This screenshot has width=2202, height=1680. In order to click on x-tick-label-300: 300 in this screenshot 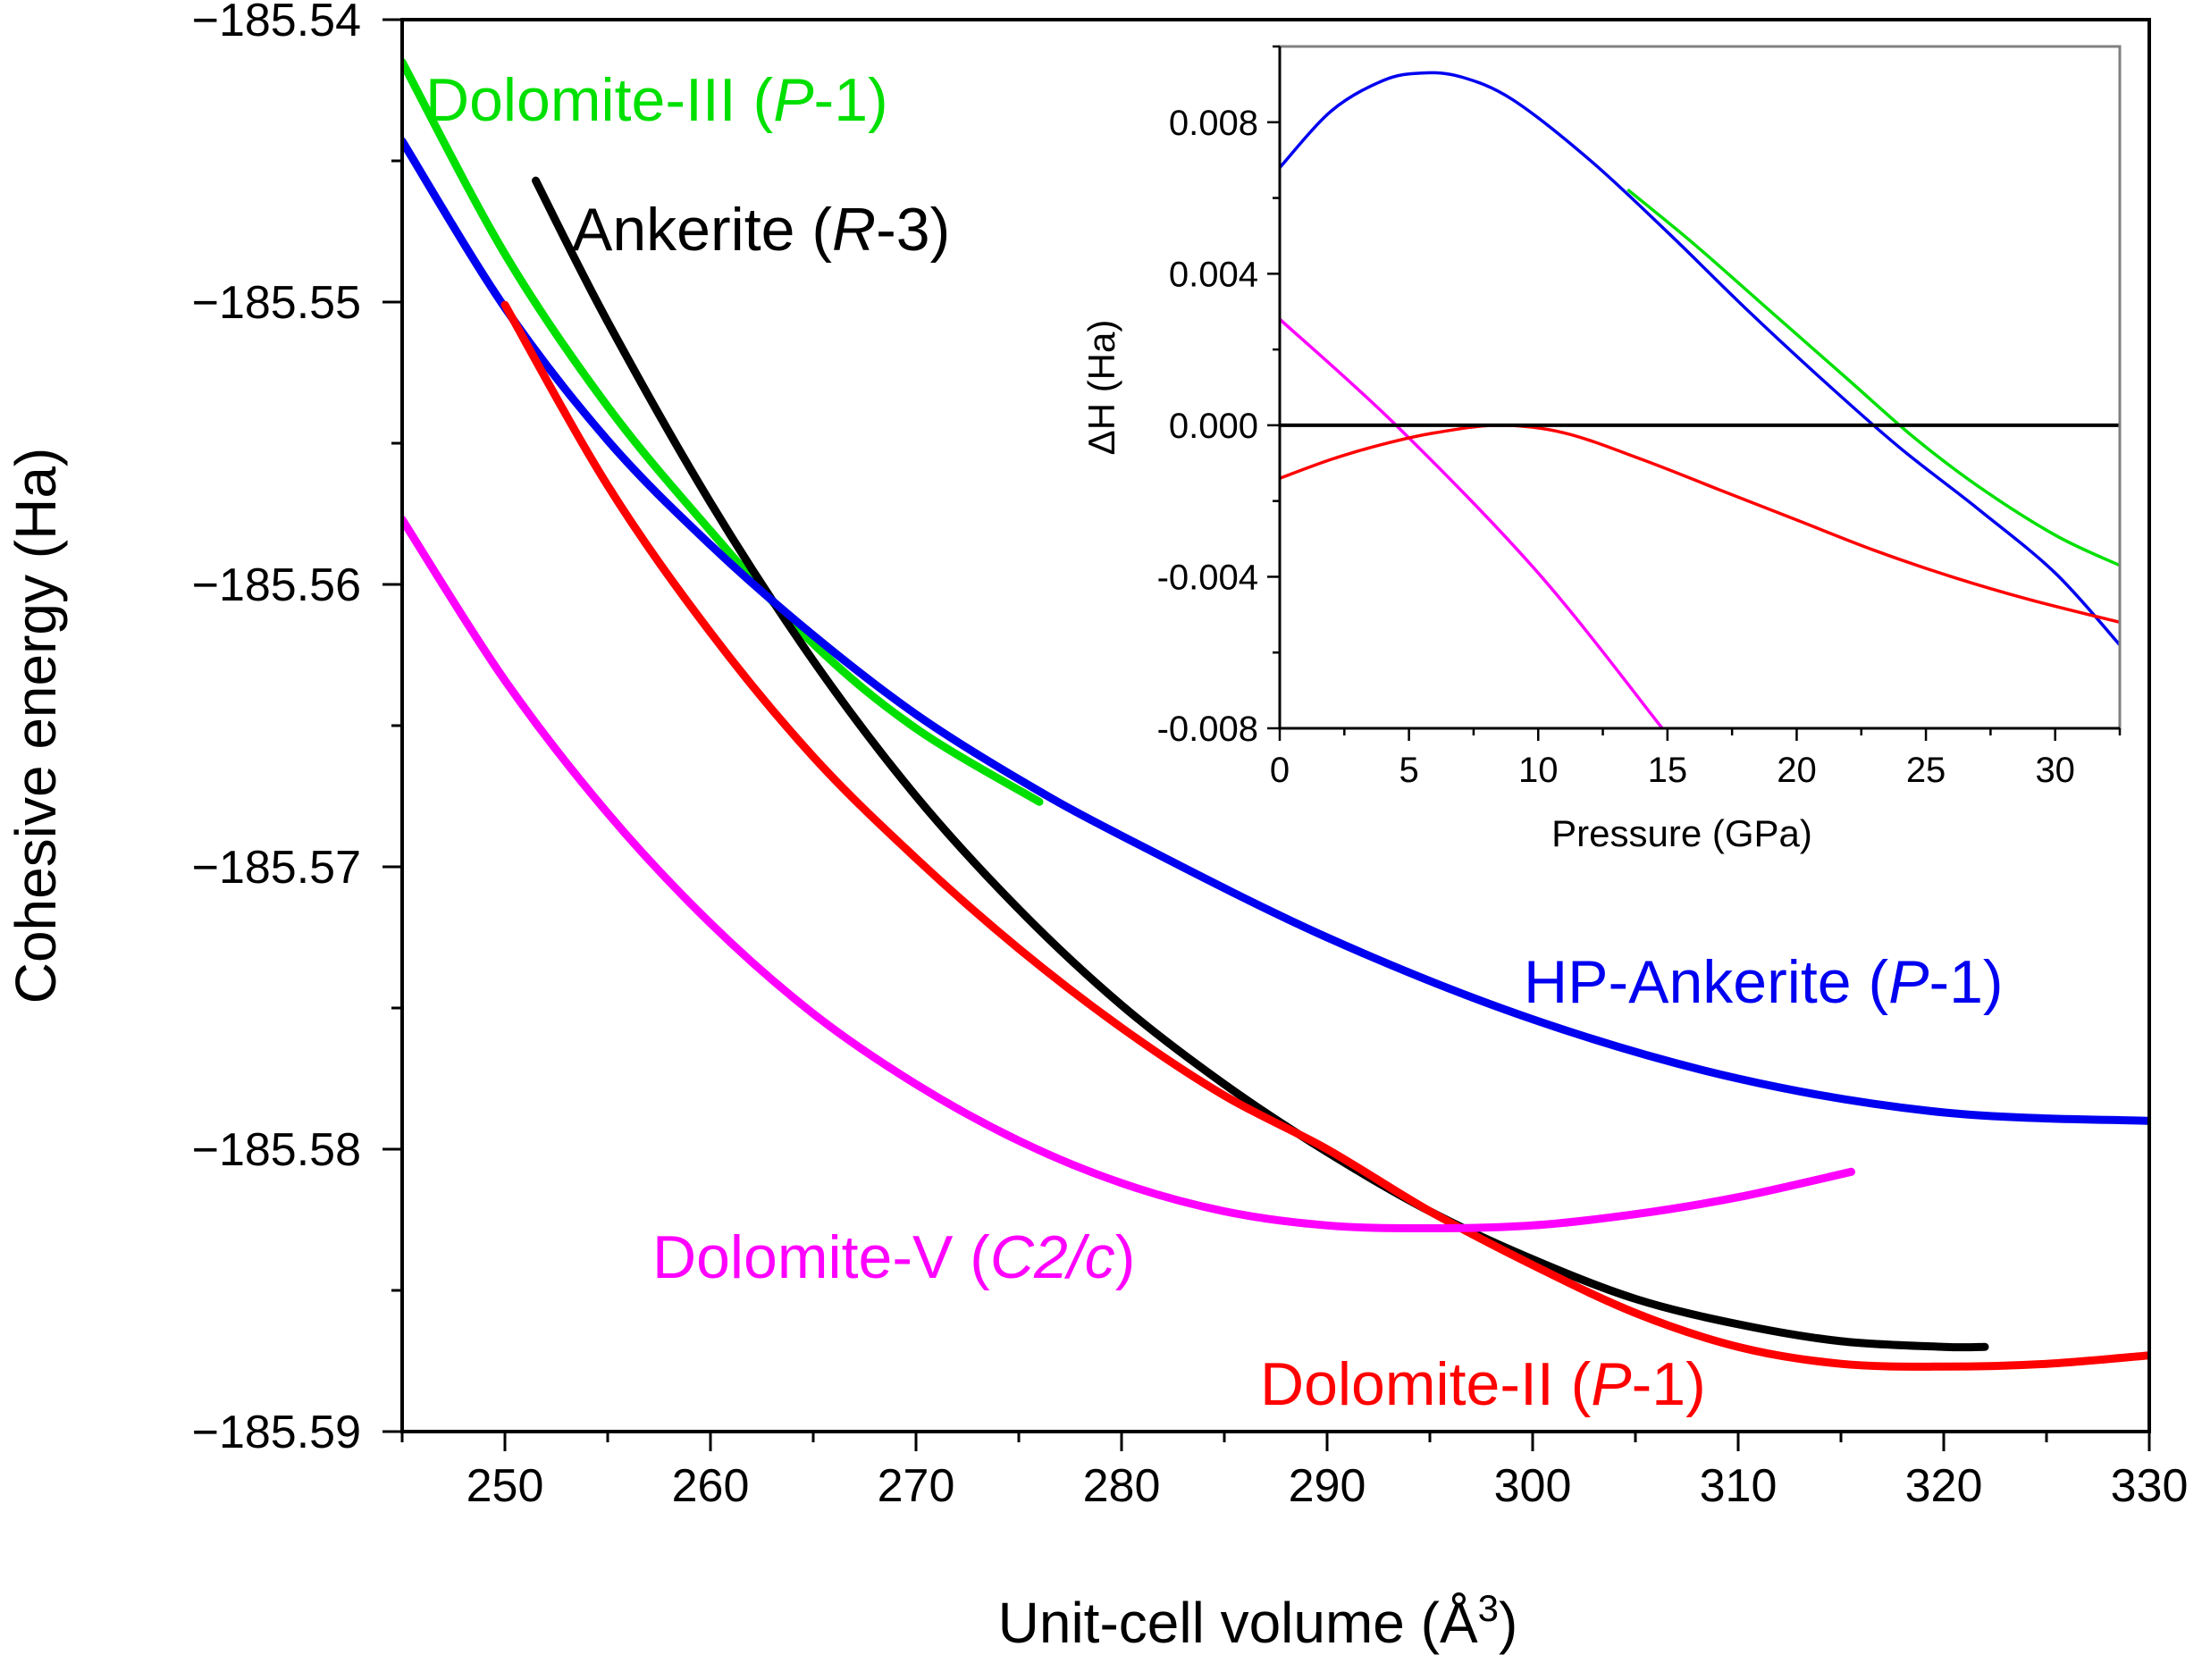, I will do `click(1533, 1486)`.